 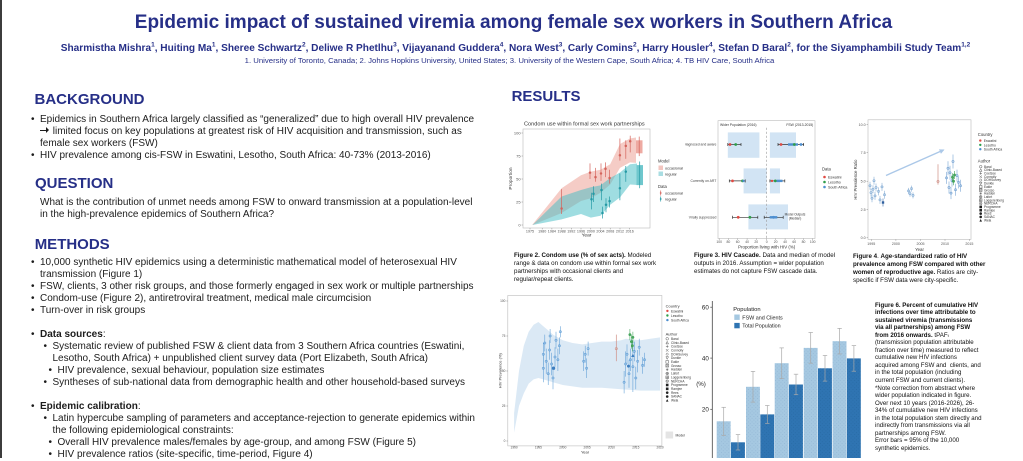 I want to click on svg-text: 1988, so click(x=561, y=232).